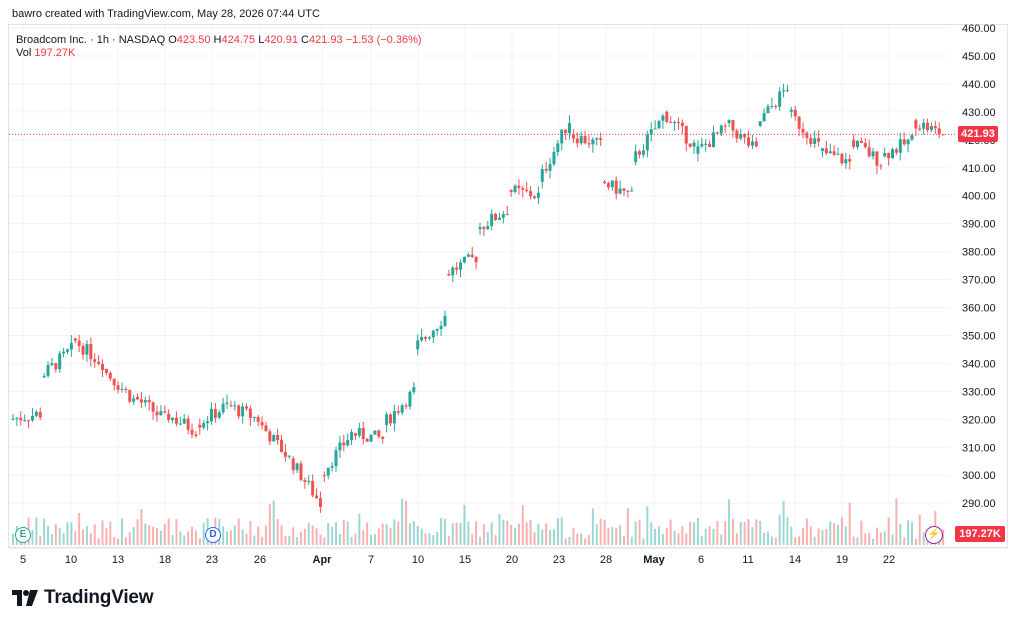  What do you see at coordinates (23, 535) in the screenshot?
I see `earnings-marker: E` at bounding box center [23, 535].